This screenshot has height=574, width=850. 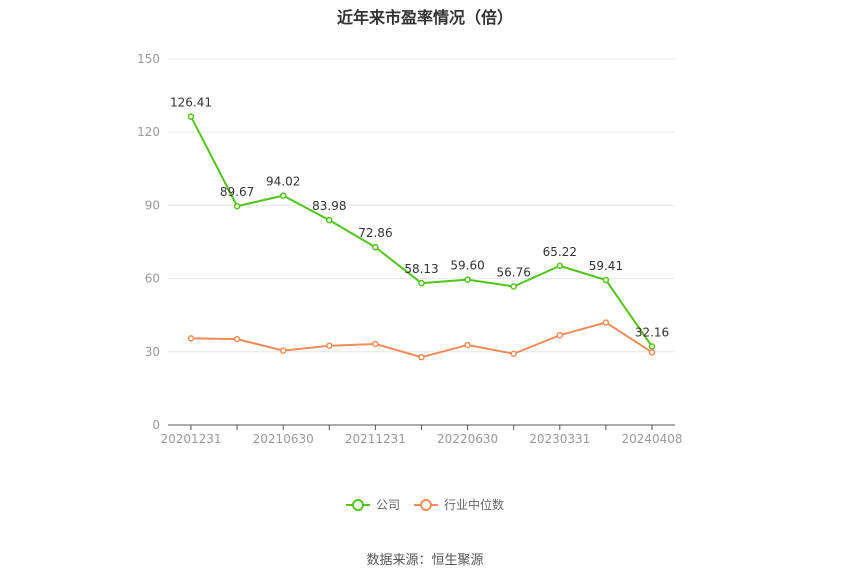 What do you see at coordinates (148, 242) in the screenshot?
I see `y-axis: 0 30 60 90 120 150` at bounding box center [148, 242].